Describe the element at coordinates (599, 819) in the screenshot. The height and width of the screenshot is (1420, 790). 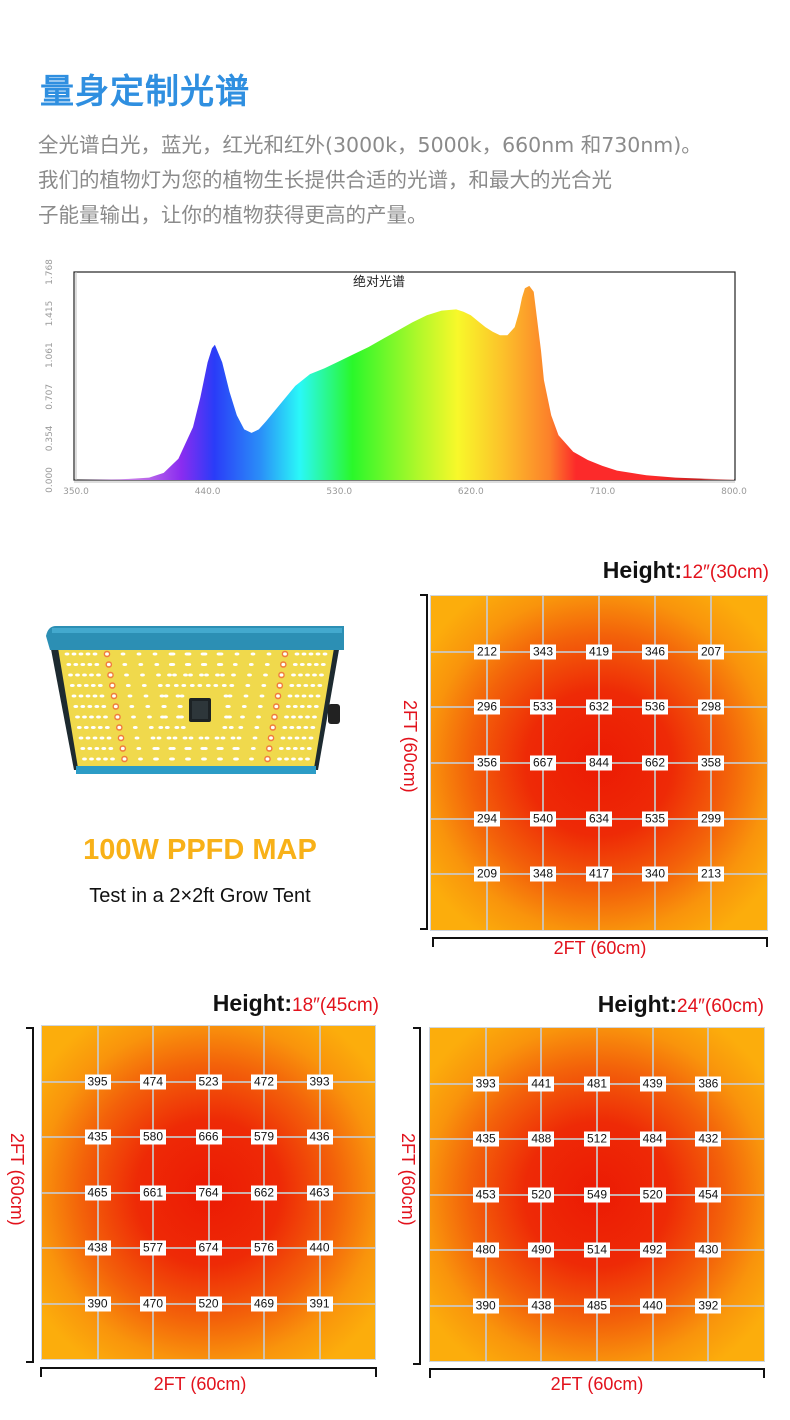
I see `ppfd-value: 634` at that location.